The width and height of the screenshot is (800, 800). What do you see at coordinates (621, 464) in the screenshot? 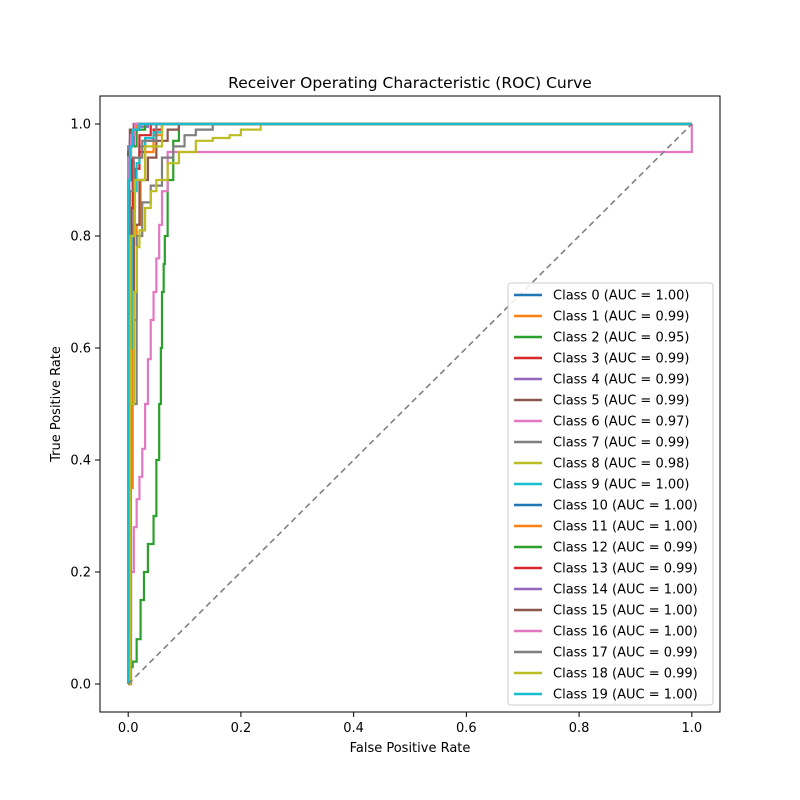
I see `legend-label-class-8: Class 8 (AUC = 0.98)` at bounding box center [621, 464].